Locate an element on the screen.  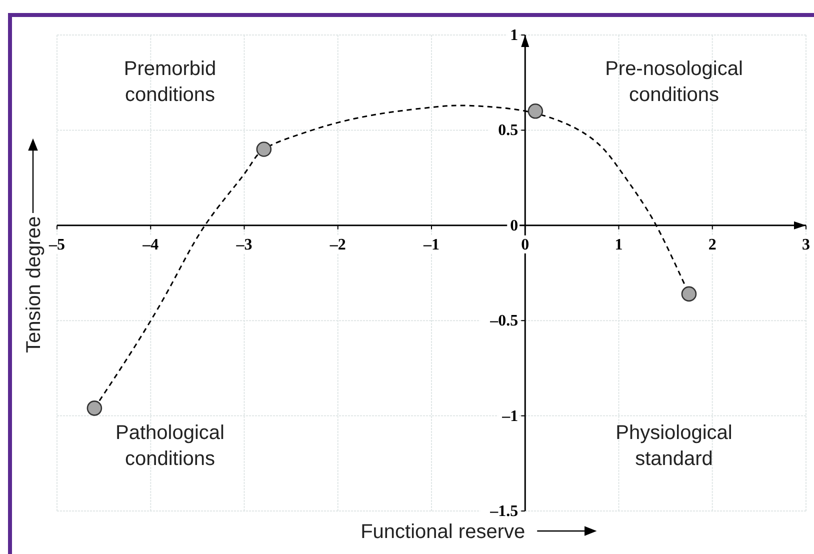
x-tick-label: 1 is located at coordinates (618, 245).